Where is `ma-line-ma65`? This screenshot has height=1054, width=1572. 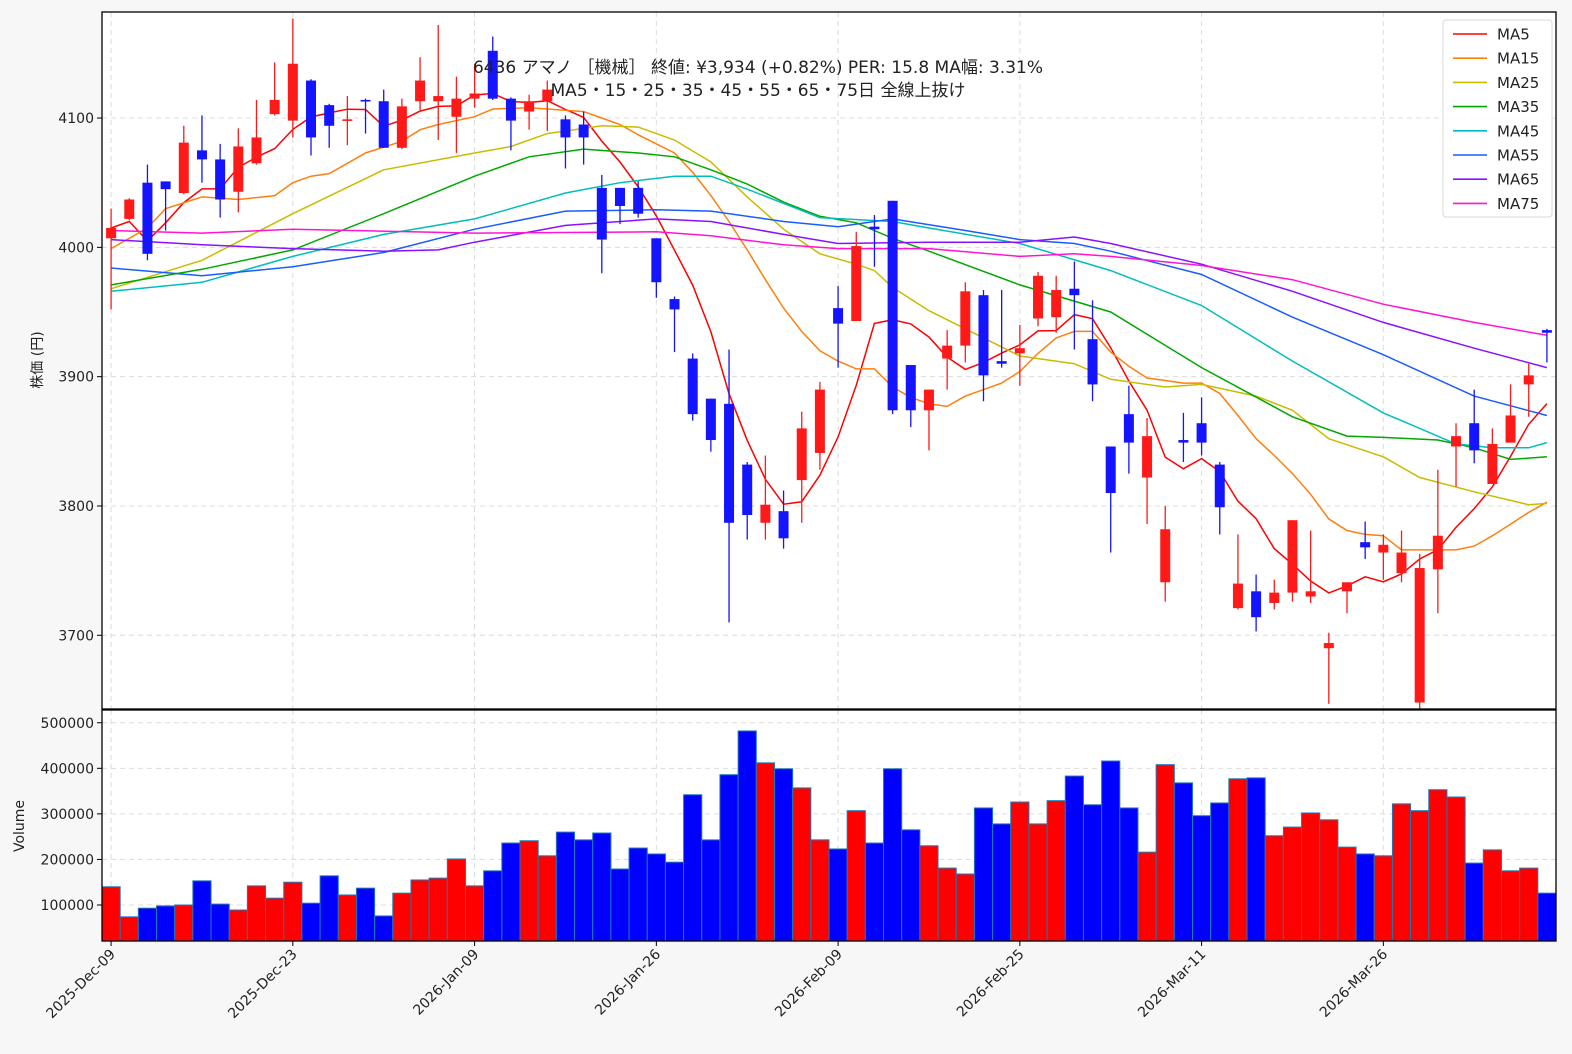
ma-line-ma65 is located at coordinates (829, 293).